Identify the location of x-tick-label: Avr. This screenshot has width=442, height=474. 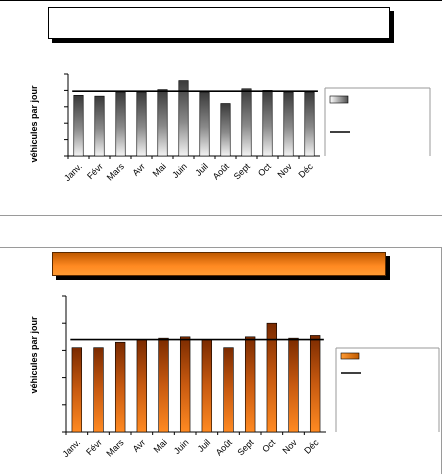
(139, 445).